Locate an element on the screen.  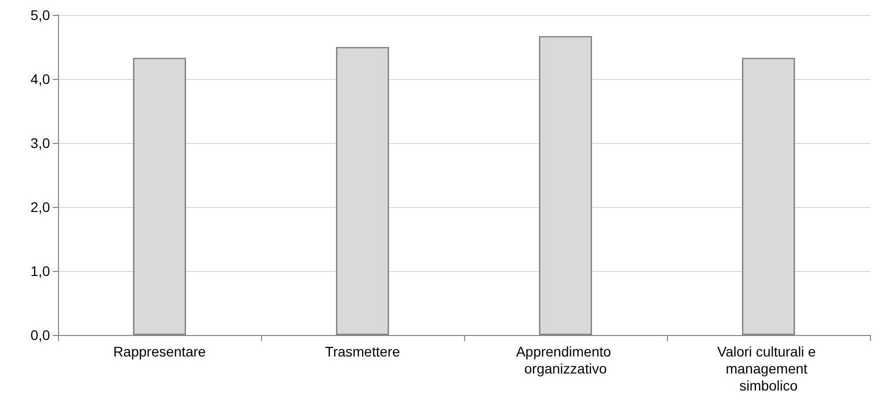
y-tick-label: 3,0 is located at coordinates (40, 143).